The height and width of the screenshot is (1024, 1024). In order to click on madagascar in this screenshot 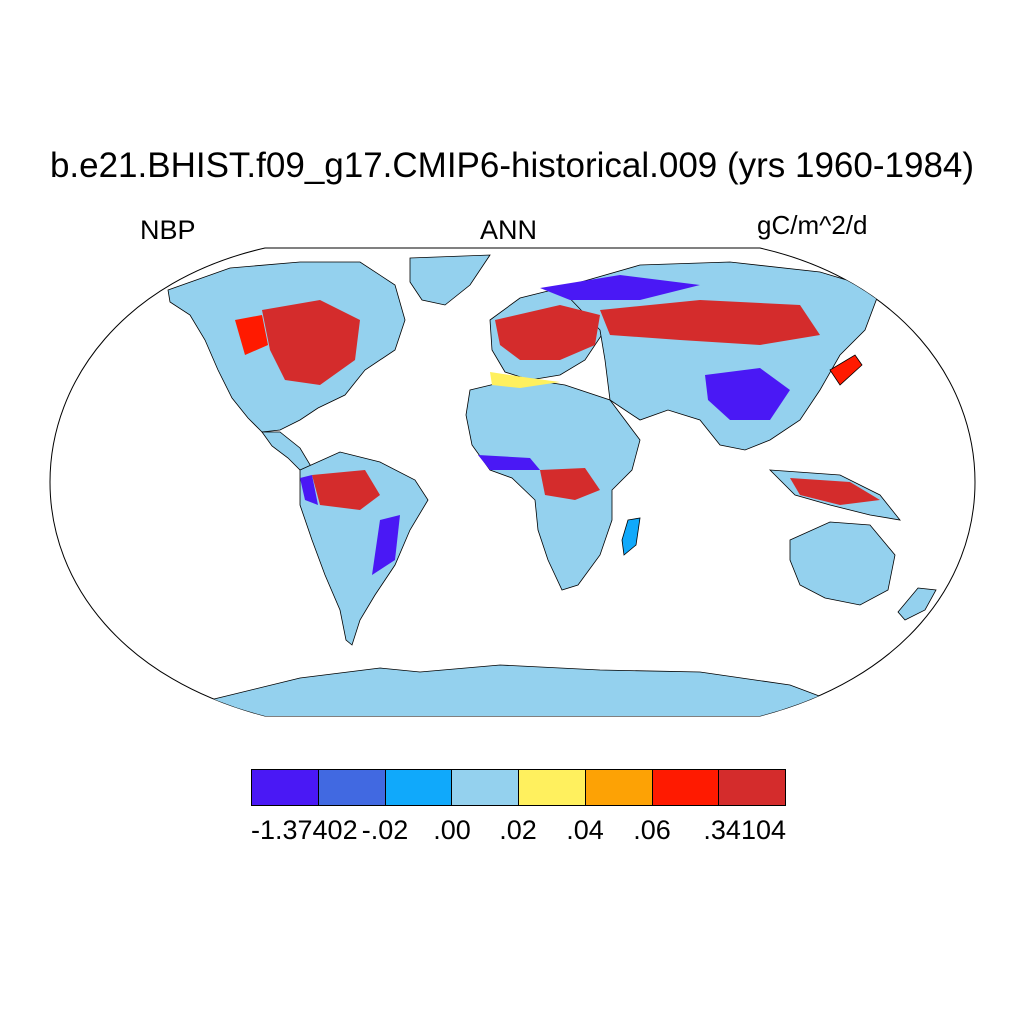, I will do `click(631, 536)`.